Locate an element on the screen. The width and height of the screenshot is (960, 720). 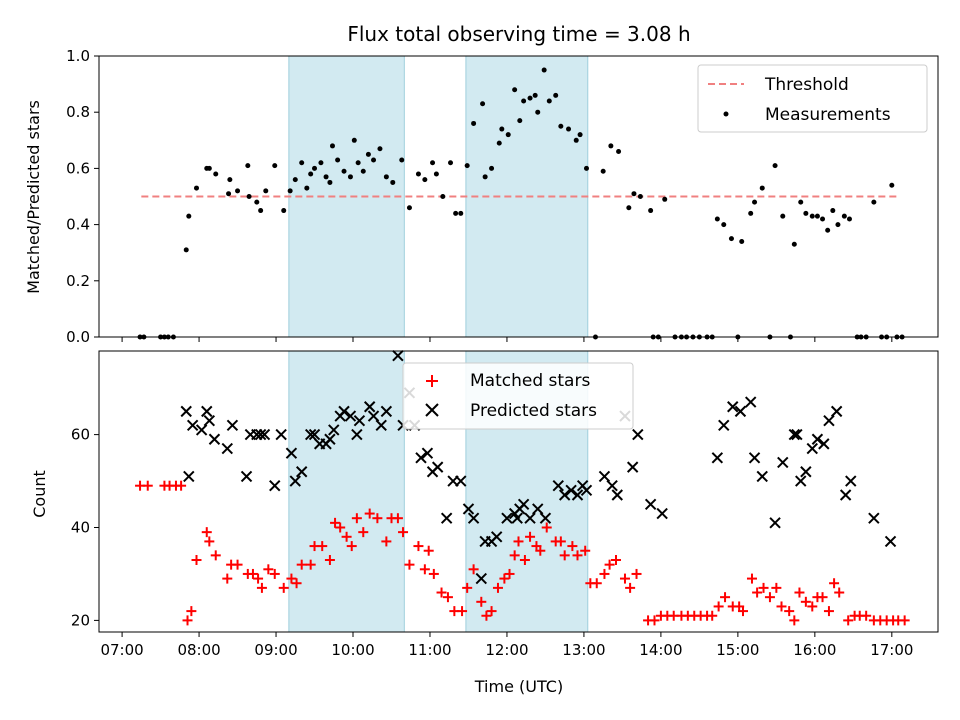
x-tick-label: 13:00 is located at coordinates (583, 650).